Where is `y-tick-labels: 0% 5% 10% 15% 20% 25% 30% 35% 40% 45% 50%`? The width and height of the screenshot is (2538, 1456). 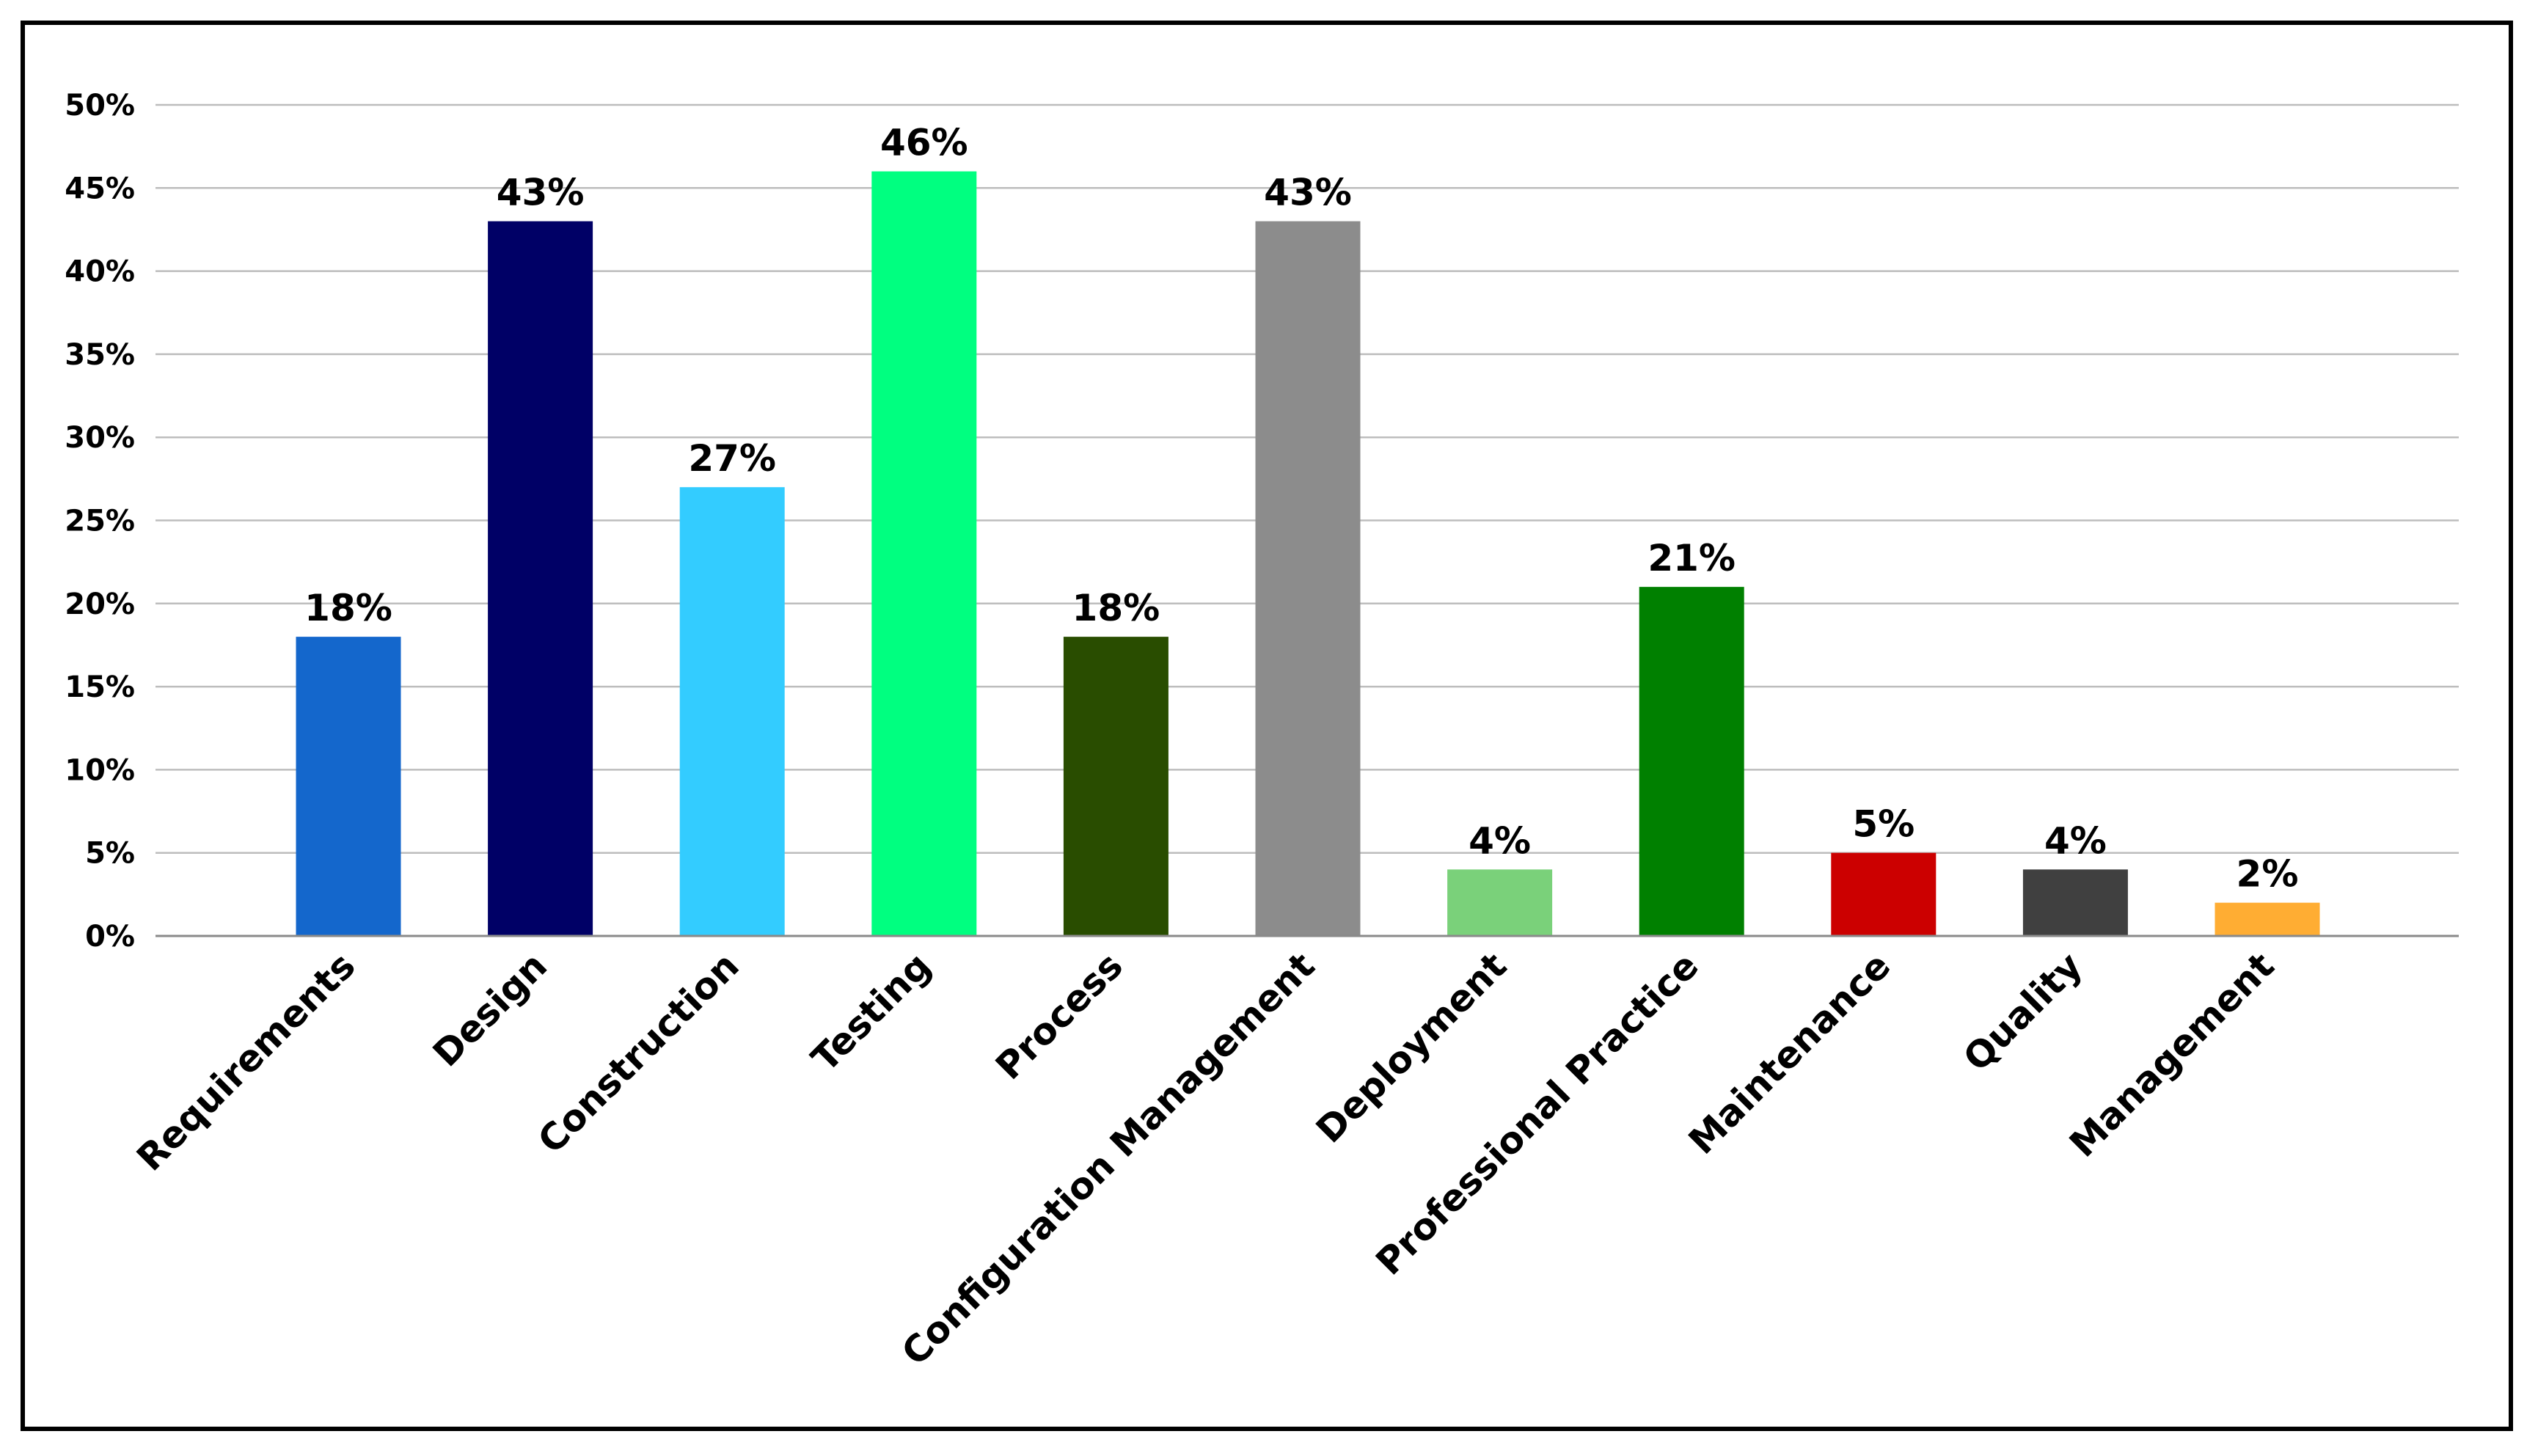 y-tick-labels: 0% 5% 10% 15% 20% 25% 30% 35% 40% 45% 50% is located at coordinates (100, 522).